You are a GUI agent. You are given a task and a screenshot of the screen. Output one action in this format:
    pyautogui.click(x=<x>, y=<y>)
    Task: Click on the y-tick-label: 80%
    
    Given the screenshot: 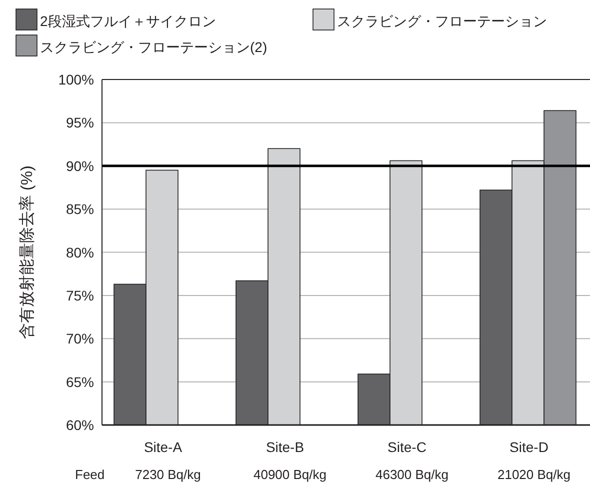 What is the action you would take?
    pyautogui.click(x=80, y=252)
    